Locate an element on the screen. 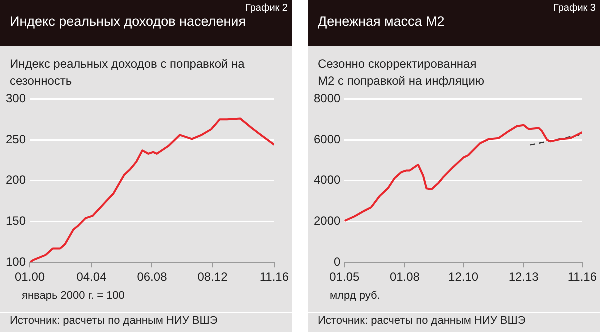 The width and height of the screenshot is (600, 332). y-tick-label: 8000 is located at coordinates (328, 99).